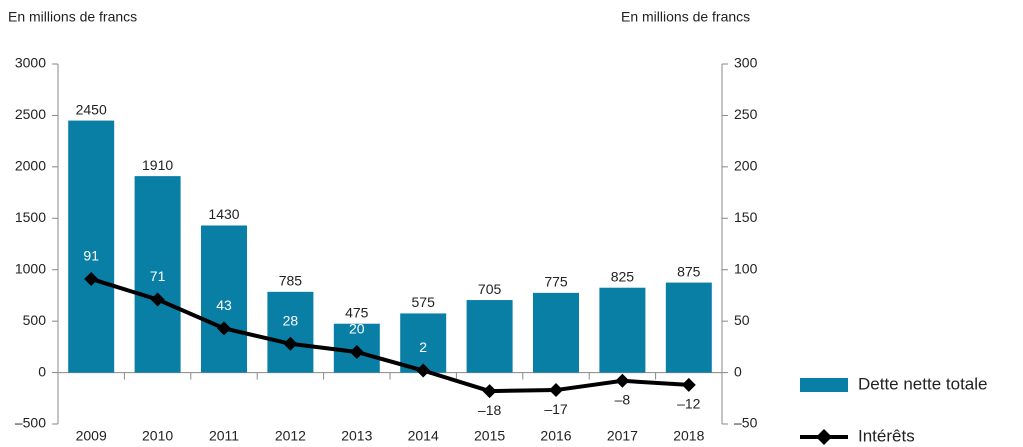 This screenshot has height=447, width=1023. What do you see at coordinates (746, 166) in the screenshot?
I see `y2-tick-label: 200` at bounding box center [746, 166].